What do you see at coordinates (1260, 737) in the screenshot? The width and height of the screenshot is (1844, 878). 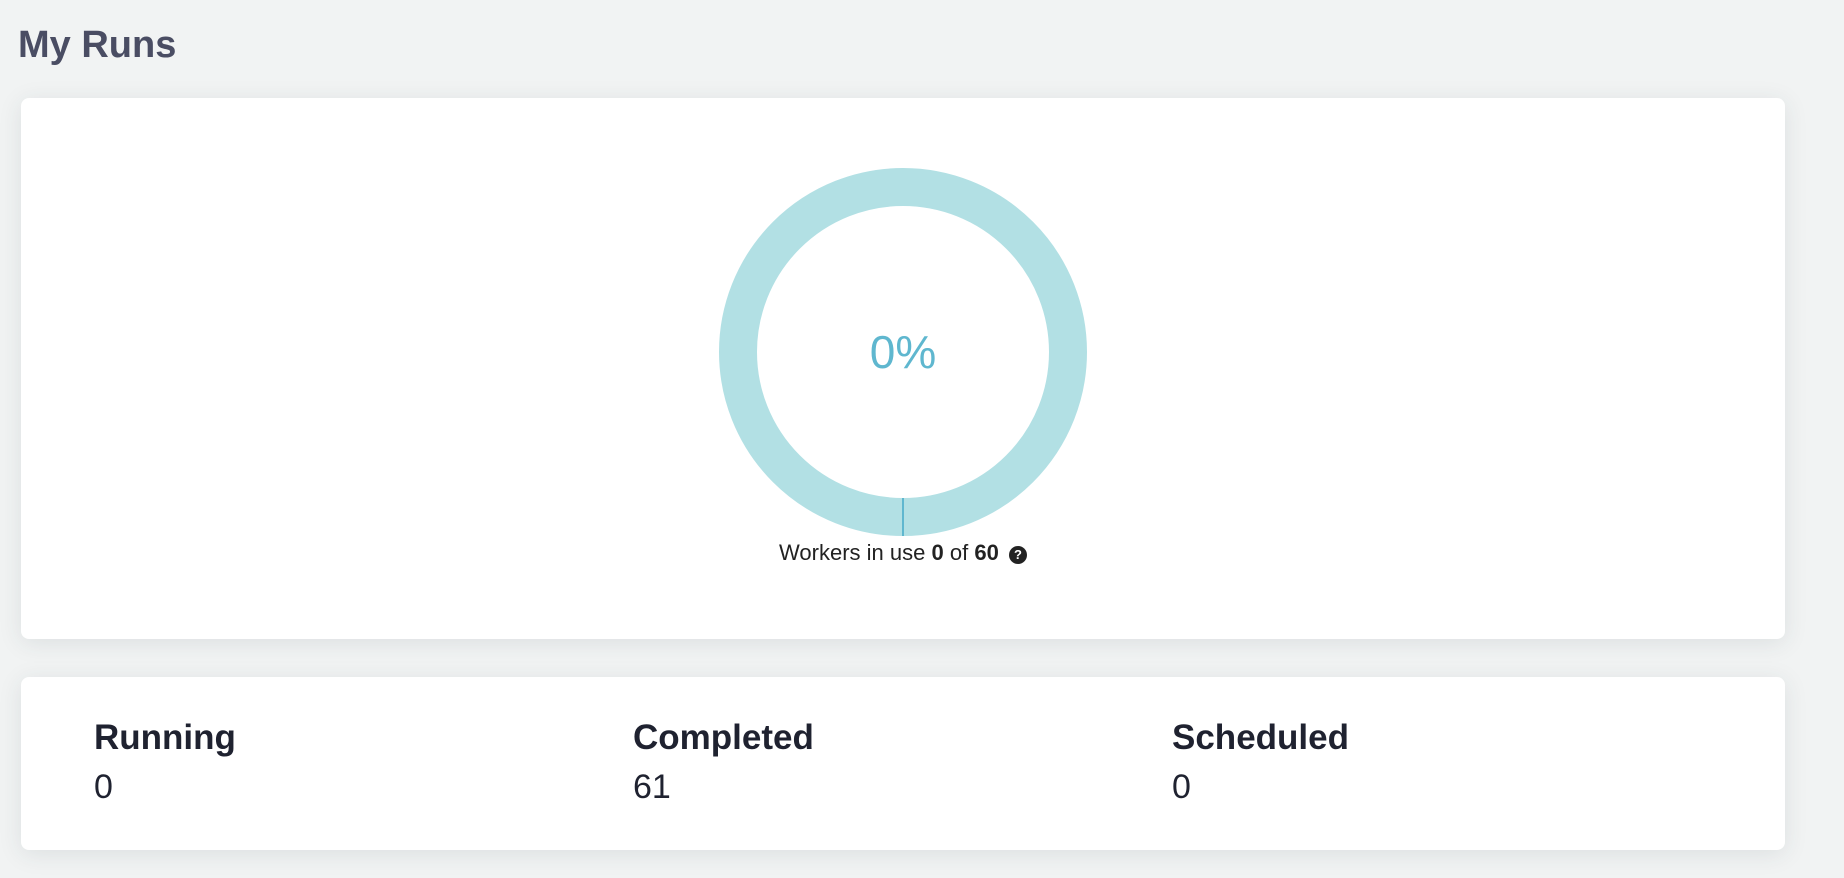 I see `stat-label: Scheduled` at bounding box center [1260, 737].